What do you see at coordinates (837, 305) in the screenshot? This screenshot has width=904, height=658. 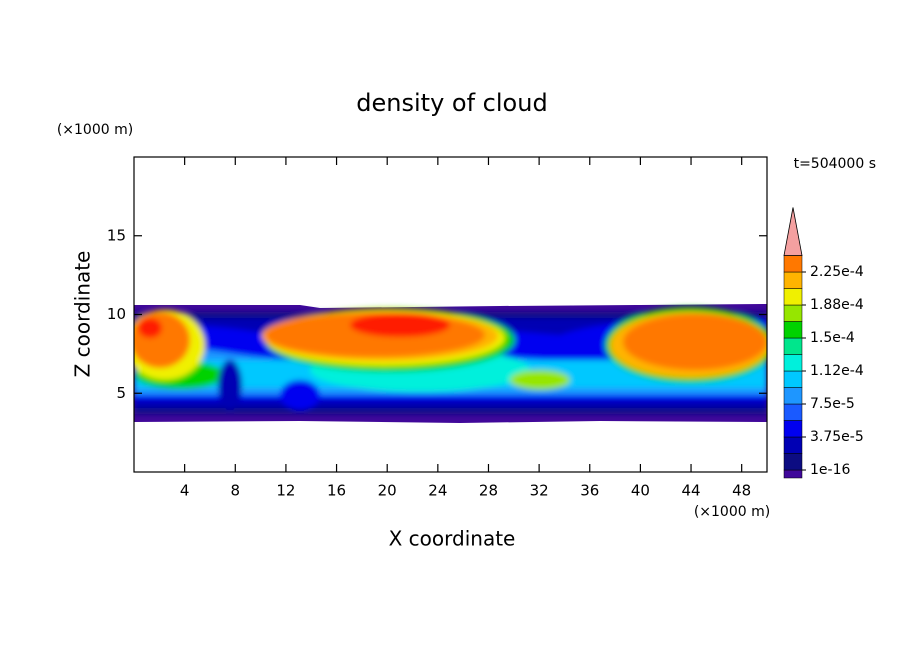 I see `colorbar-label: 1.88e-4` at bounding box center [837, 305].